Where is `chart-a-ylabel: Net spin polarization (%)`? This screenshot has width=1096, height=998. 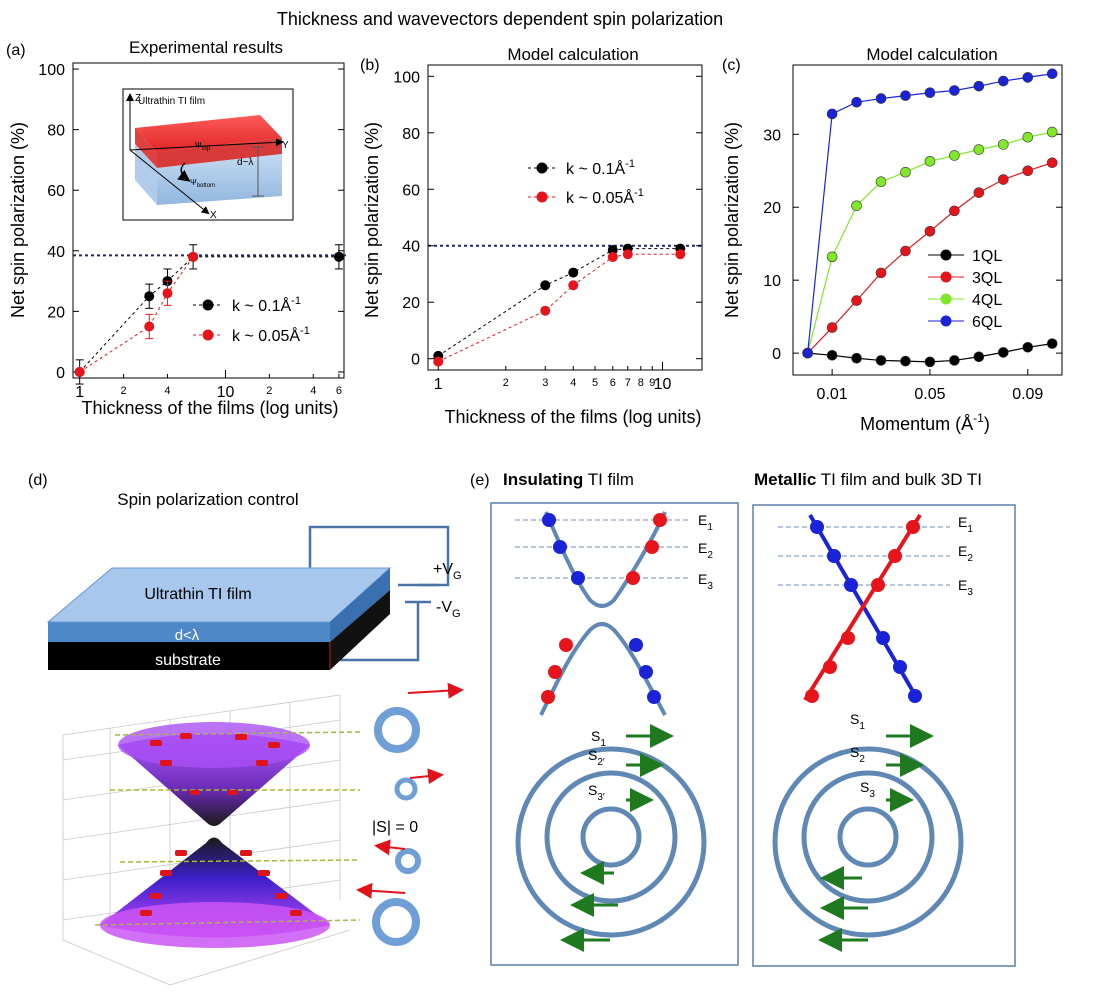 chart-a-ylabel: Net spin polarization (%) is located at coordinates (18, 220).